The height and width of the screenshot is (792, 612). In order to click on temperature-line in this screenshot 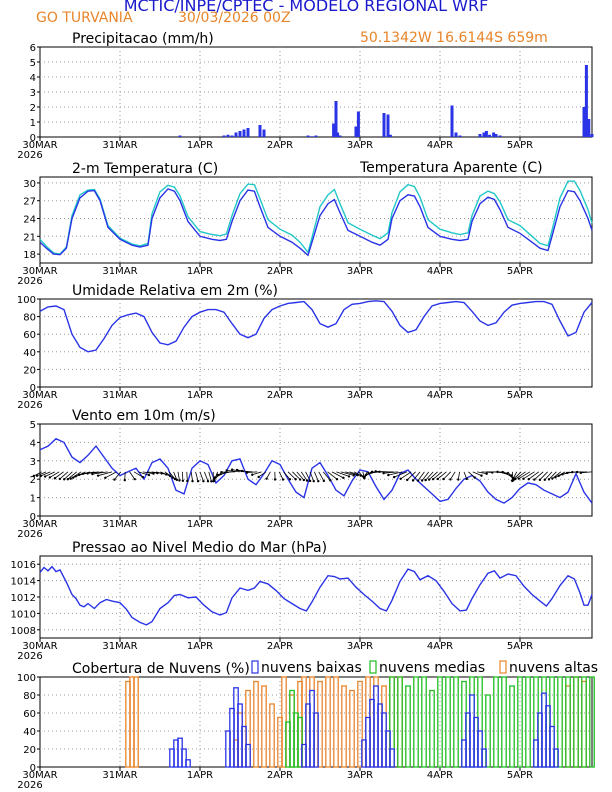, I will do `click(316, 222)`.